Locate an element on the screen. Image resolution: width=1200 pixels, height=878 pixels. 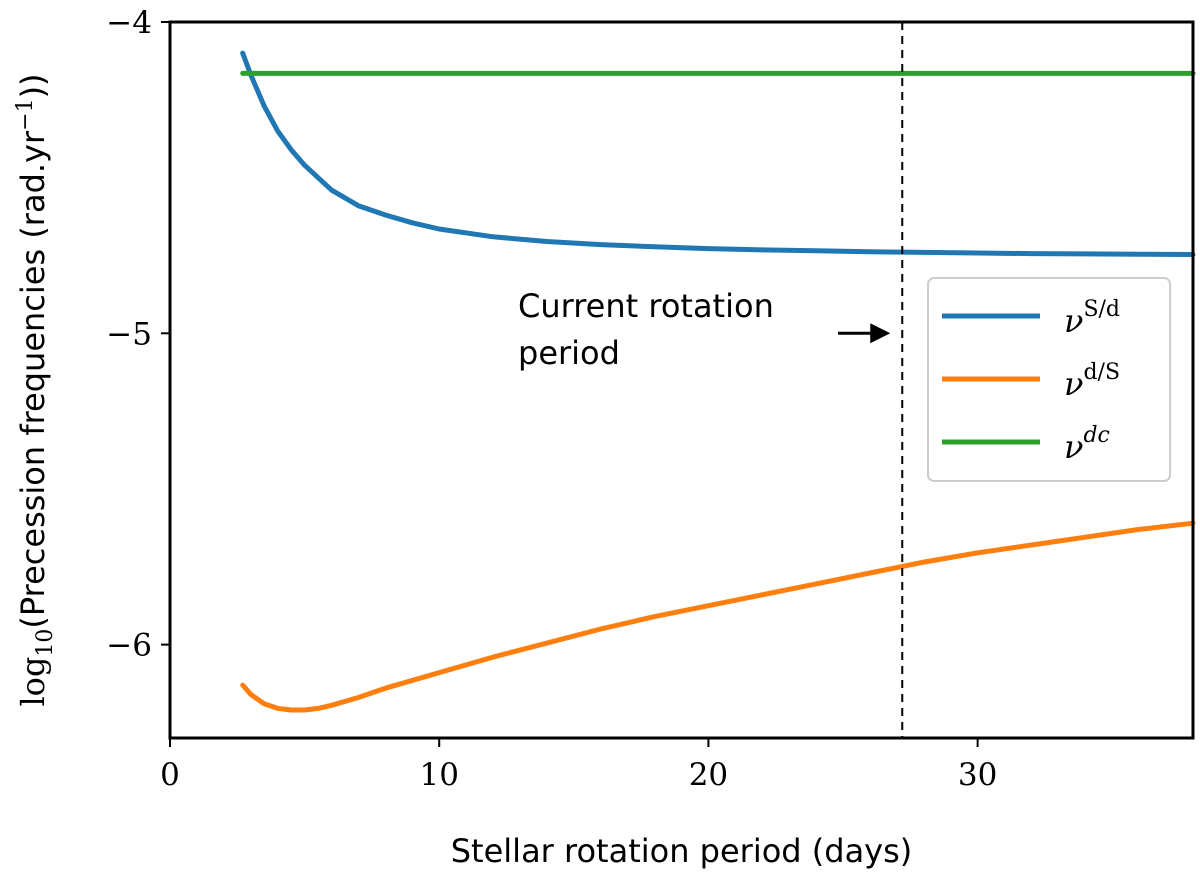
legend: νS/d νd/S νdc is located at coordinates (1049, 379).